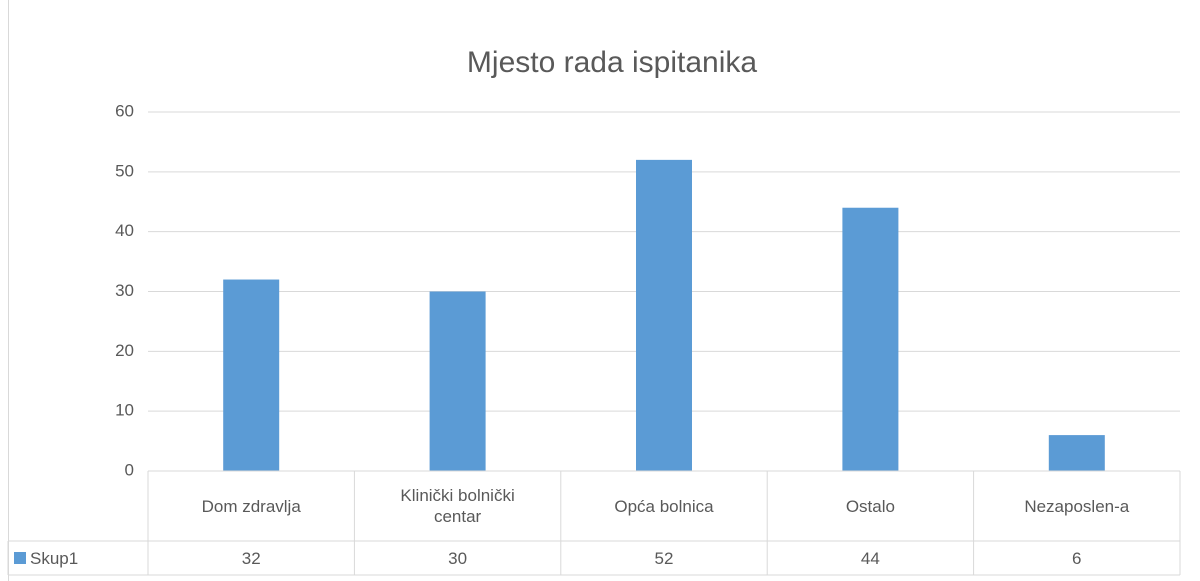 This screenshot has height=581, width=1200. What do you see at coordinates (458, 558) in the screenshot?
I see `value-cell: 30` at bounding box center [458, 558].